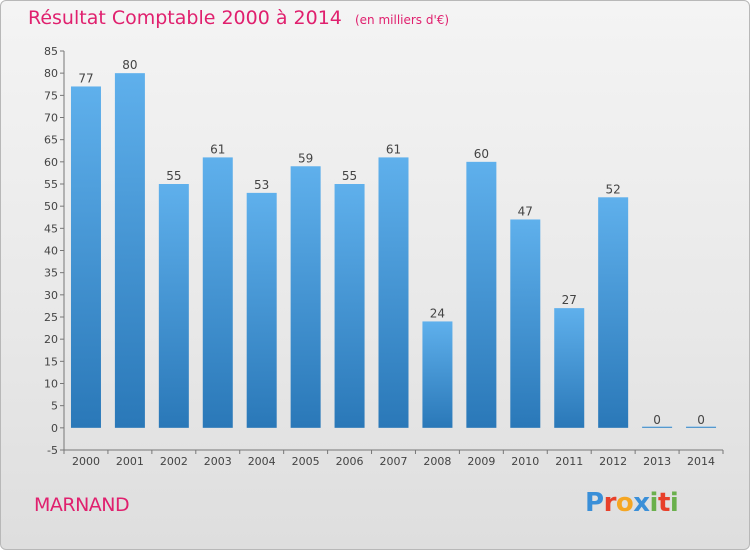 The height and width of the screenshot is (550, 750). What do you see at coordinates (51, 251) in the screenshot?
I see `y-tick-label: 40` at bounding box center [51, 251].